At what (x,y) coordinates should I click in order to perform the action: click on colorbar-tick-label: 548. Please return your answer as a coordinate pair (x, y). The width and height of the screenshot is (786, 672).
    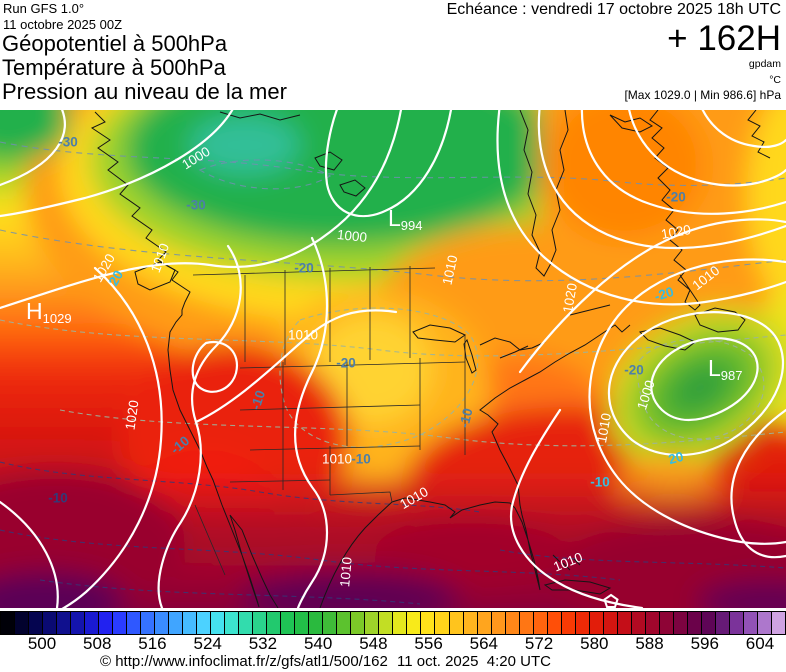
    Looking at the image, I should click on (373, 643).